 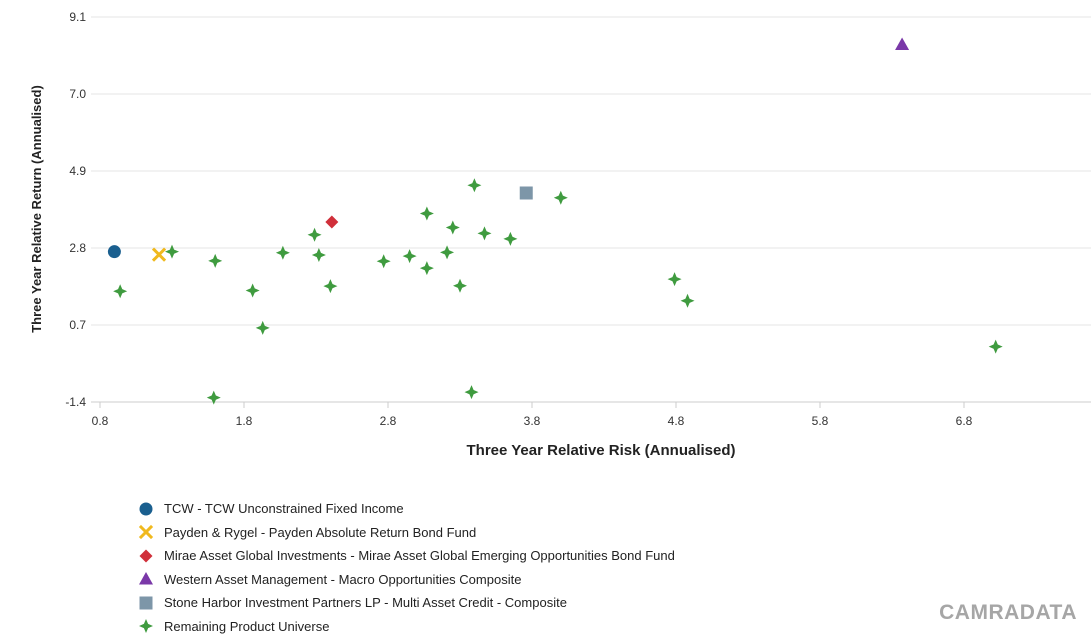 What do you see at coordinates (820, 421) in the screenshot?
I see `x-tick-label: 5.8` at bounding box center [820, 421].